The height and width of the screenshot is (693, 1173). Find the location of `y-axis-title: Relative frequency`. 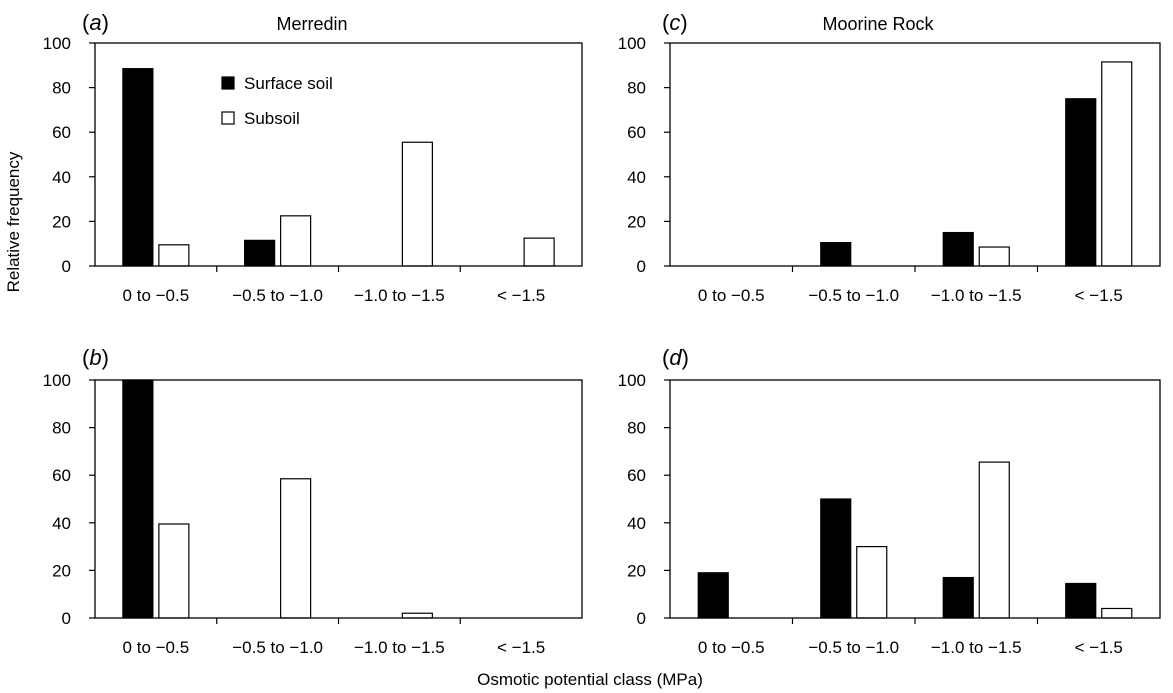

y-axis-title: Relative frequency is located at coordinates (13, 221).